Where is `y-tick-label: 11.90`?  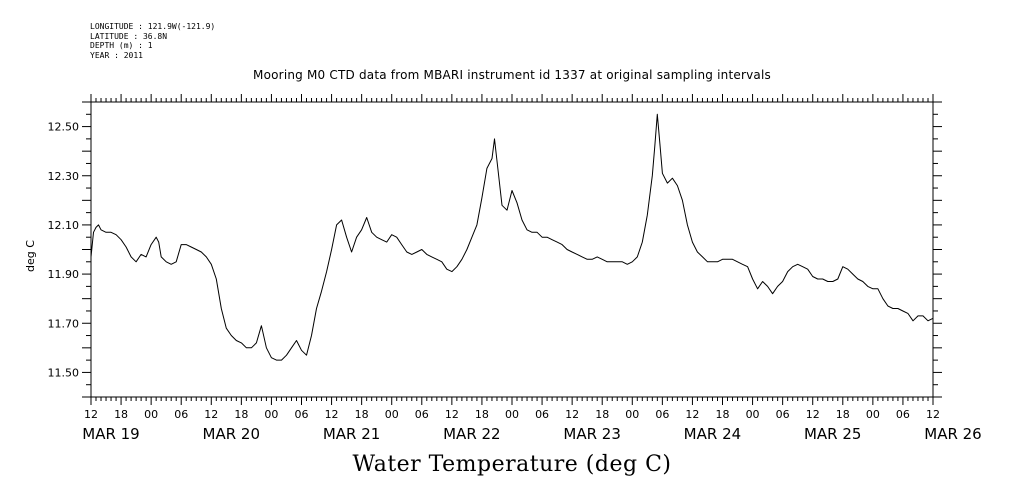
y-tick-label: 11.90 is located at coordinates (64, 274).